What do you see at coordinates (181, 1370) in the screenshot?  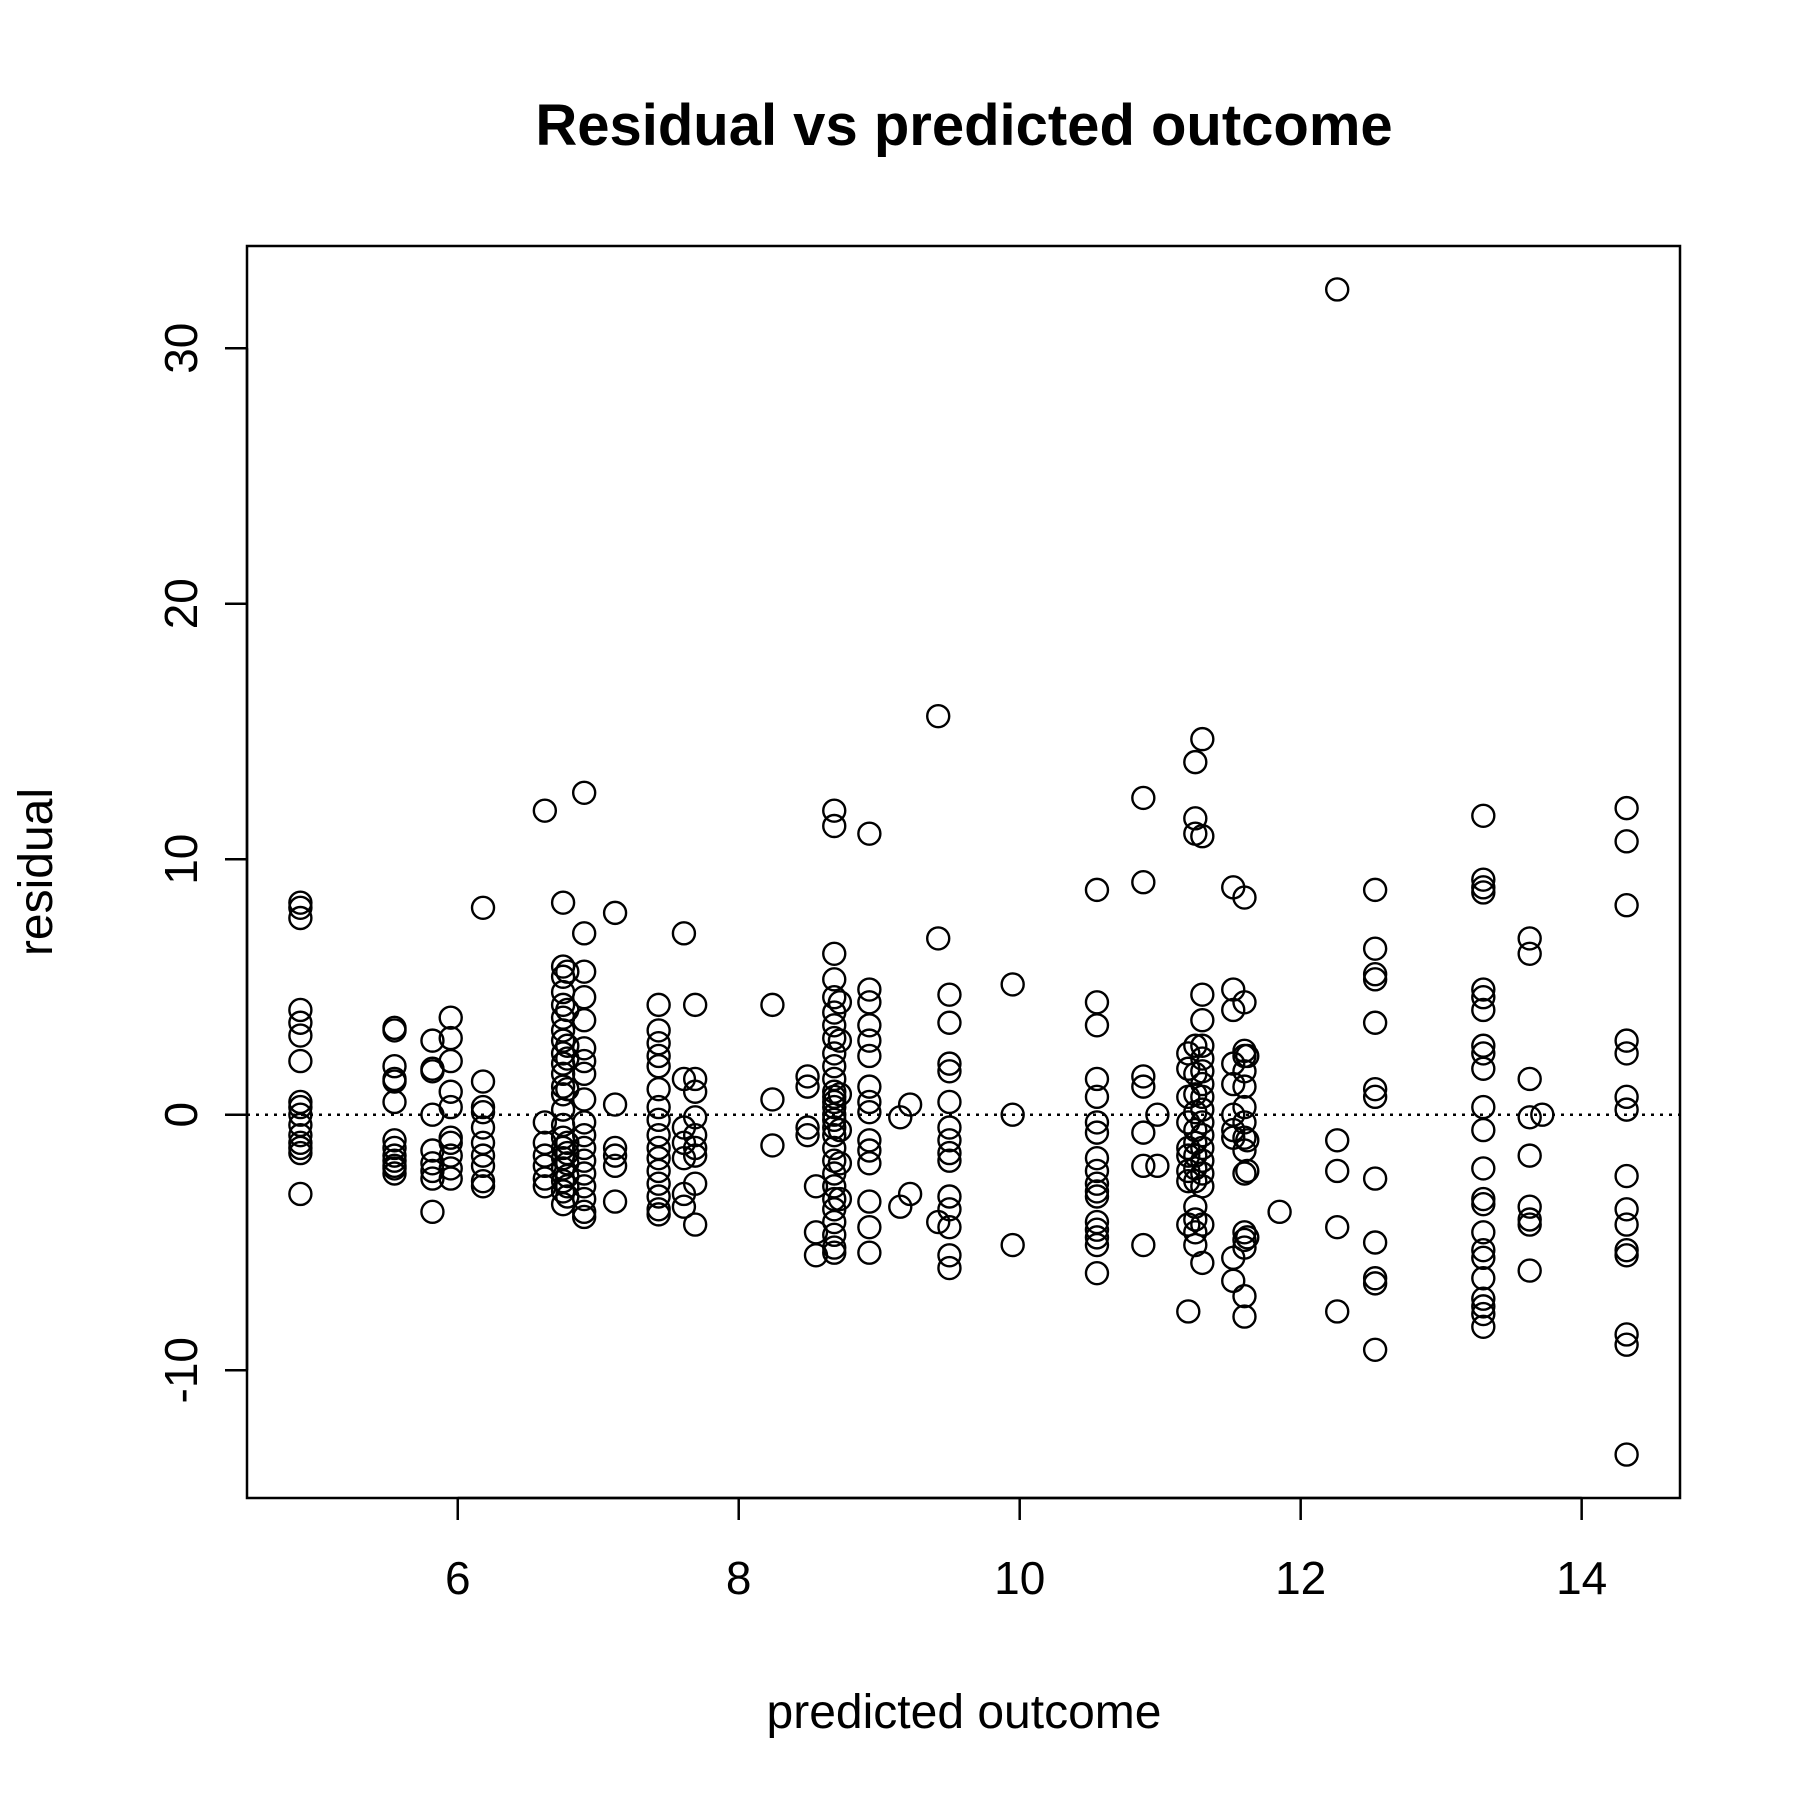 I see `y-tick-label: -10` at bounding box center [181, 1370].